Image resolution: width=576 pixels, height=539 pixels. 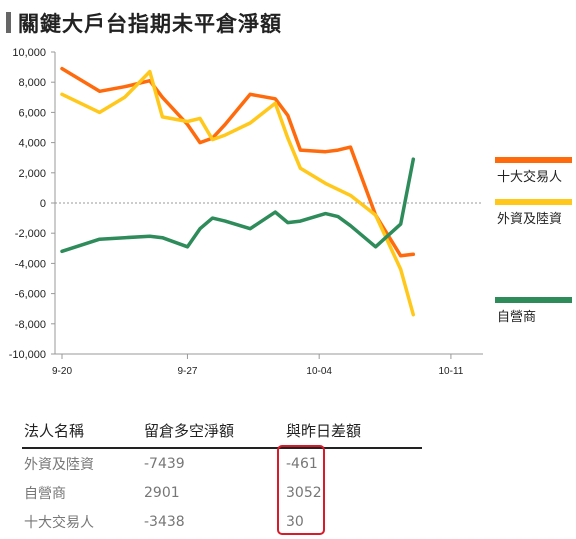 What do you see at coordinates (32, 83) in the screenshot?
I see `y-tick-label: 8,000` at bounding box center [32, 83].